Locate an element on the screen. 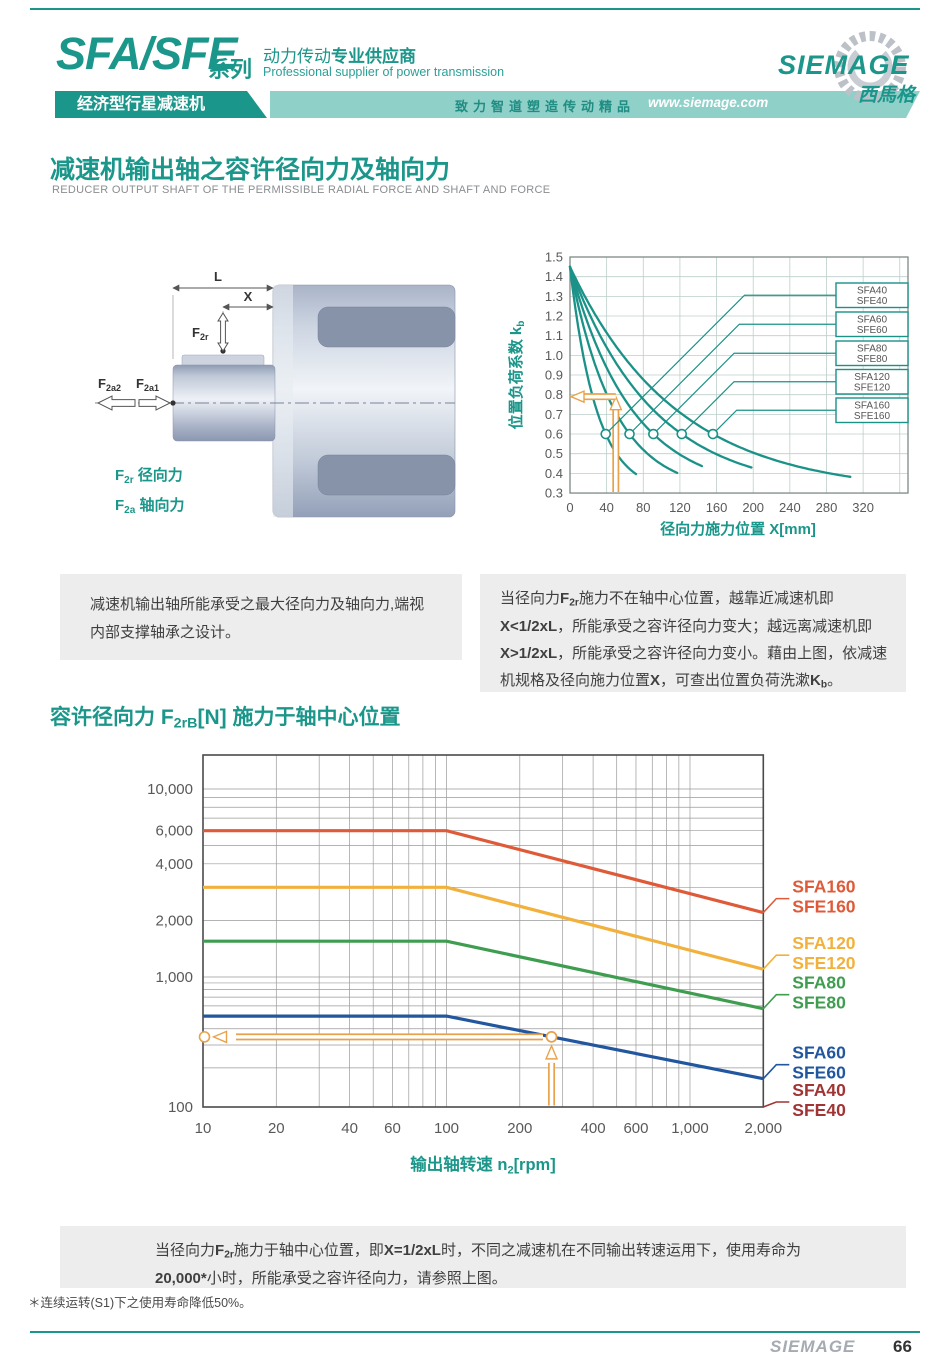 This screenshot has height=1363, width=950. top-rule is located at coordinates (475, 9).